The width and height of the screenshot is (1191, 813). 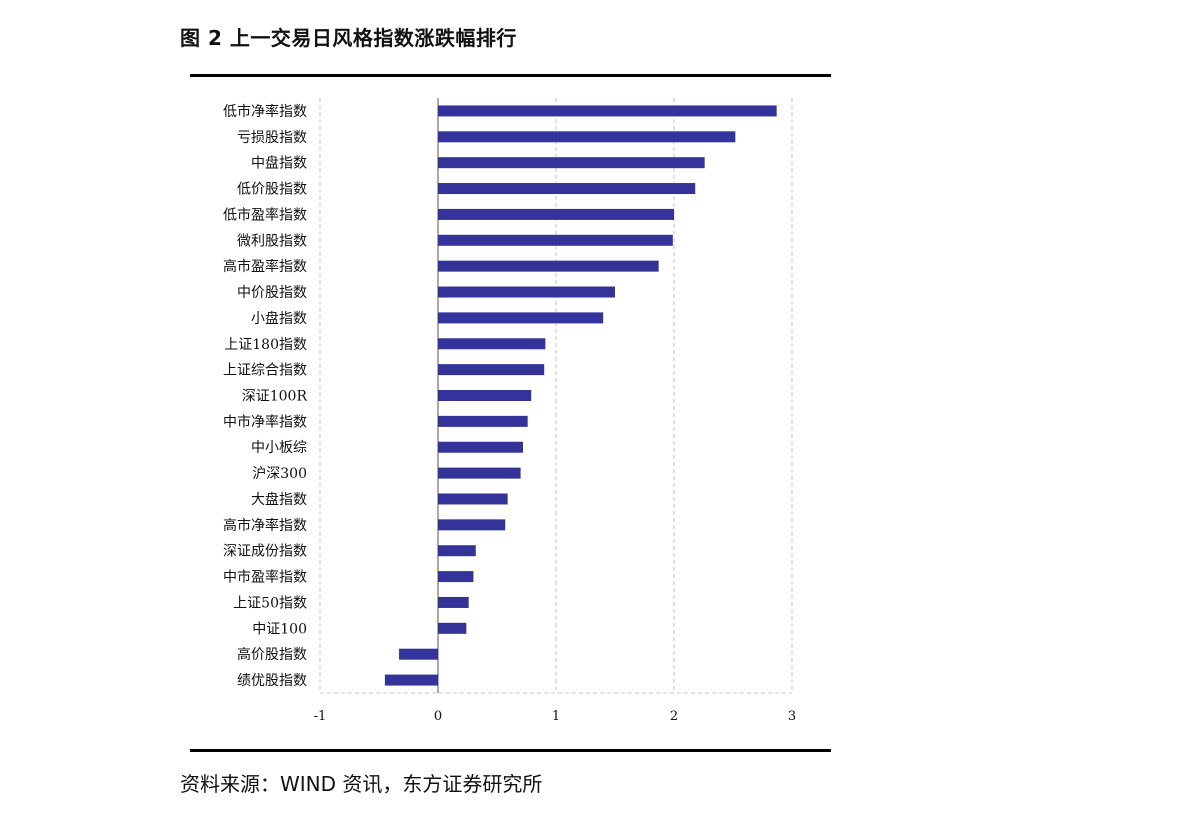 I want to click on x-tick-label: 2, so click(x=674, y=716).